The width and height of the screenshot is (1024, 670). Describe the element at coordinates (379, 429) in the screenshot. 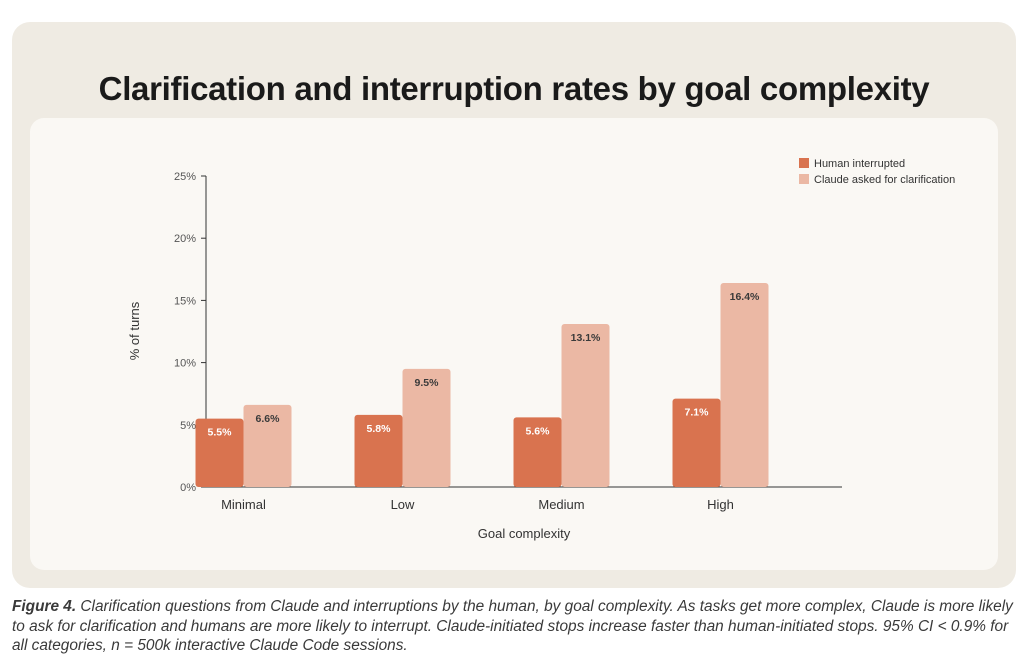

I see `data-label: 5.8%` at that location.